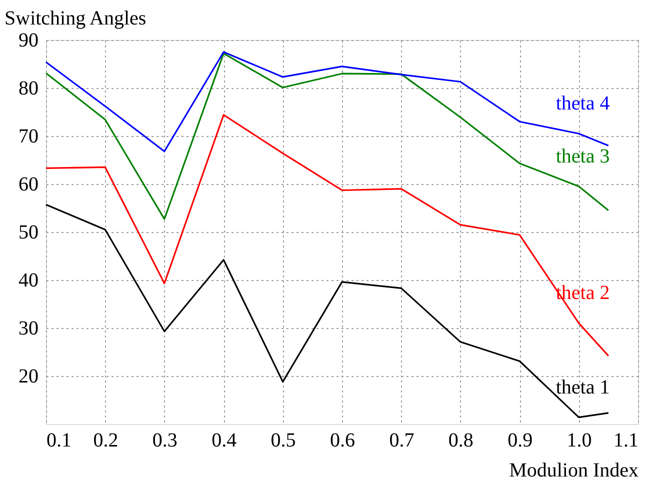 The height and width of the screenshot is (484, 661). What do you see at coordinates (28, 329) in the screenshot?
I see `y-tick-label: 30` at bounding box center [28, 329].